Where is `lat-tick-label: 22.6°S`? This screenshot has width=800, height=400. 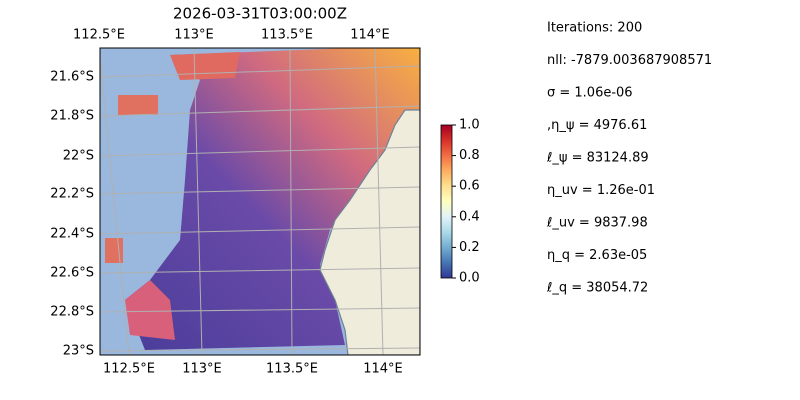
lat-tick-label: 22.6°S is located at coordinates (72, 273).